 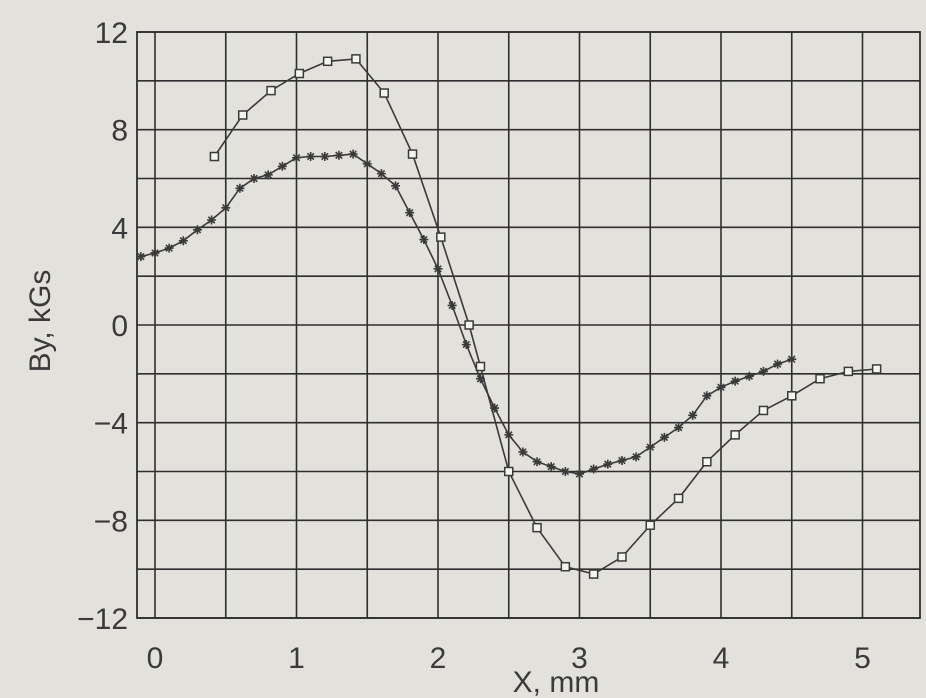 I want to click on y-tick-label: −12, so click(x=102, y=619).